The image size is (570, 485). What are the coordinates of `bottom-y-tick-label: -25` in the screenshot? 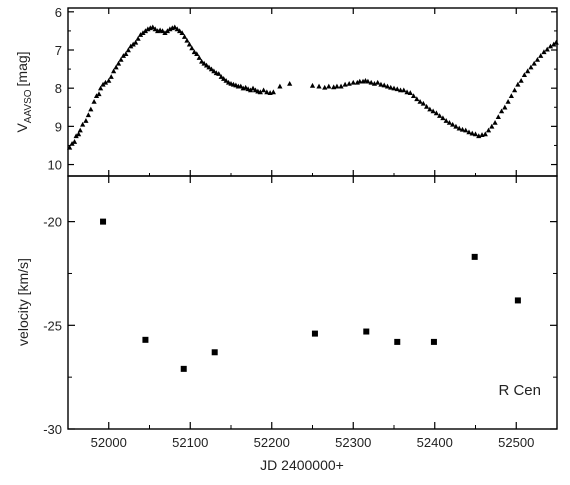 It's located at (52, 325).